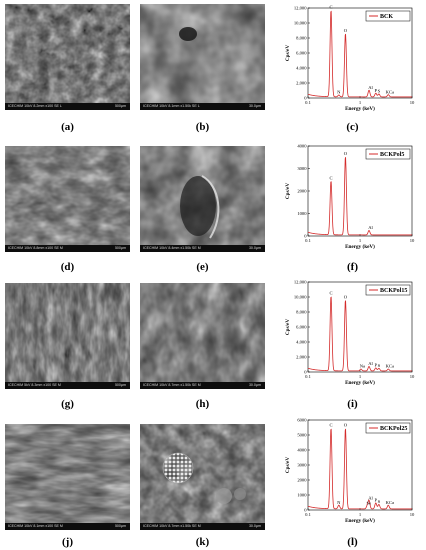 The image size is (426, 550). Describe the element at coordinates (202, 127) in the screenshot. I see `panel-label-b: (b)` at that location.